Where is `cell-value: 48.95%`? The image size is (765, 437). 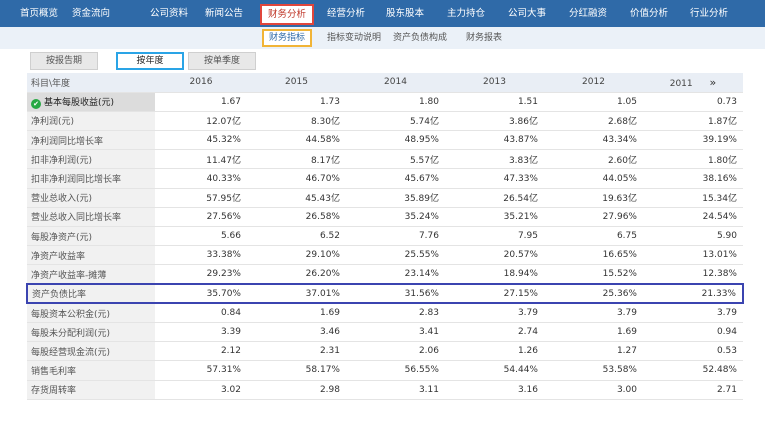 cell-value: 48.95% is located at coordinates (421, 140).